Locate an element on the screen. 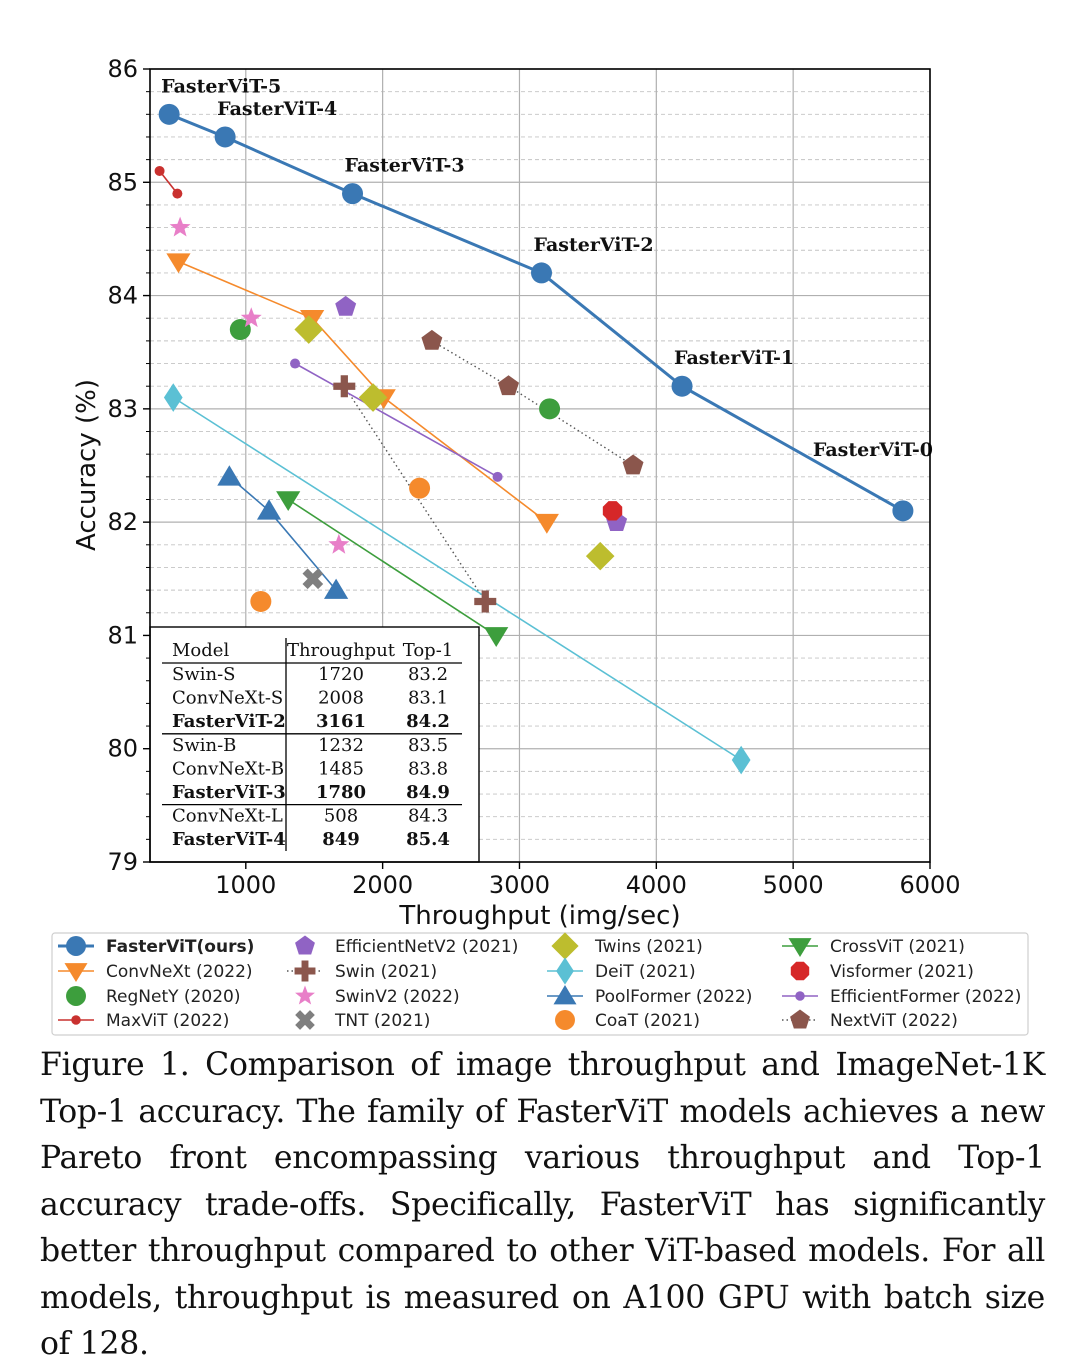  table-cell: 3161 is located at coordinates (341, 721).